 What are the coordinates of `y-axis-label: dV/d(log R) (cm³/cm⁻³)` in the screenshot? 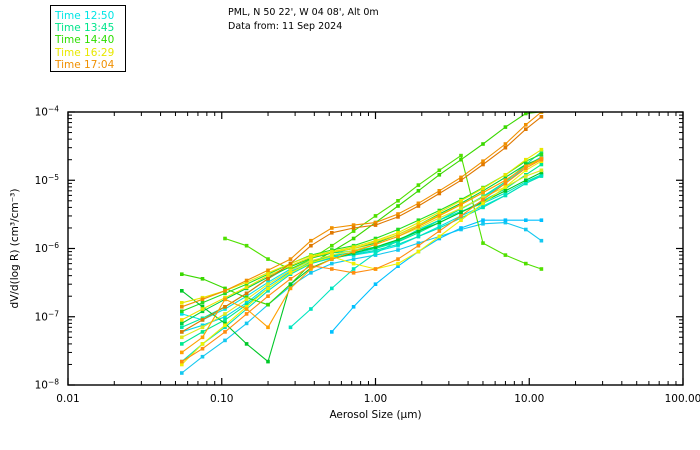 It's located at (15, 249).